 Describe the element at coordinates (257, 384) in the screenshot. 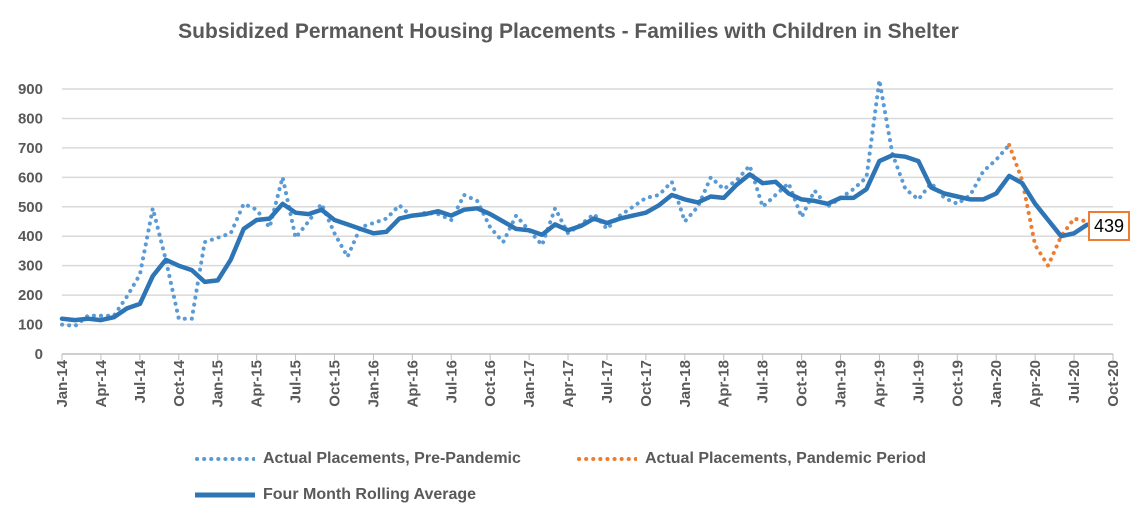

I see `x-tick-label: Apr-15` at that location.